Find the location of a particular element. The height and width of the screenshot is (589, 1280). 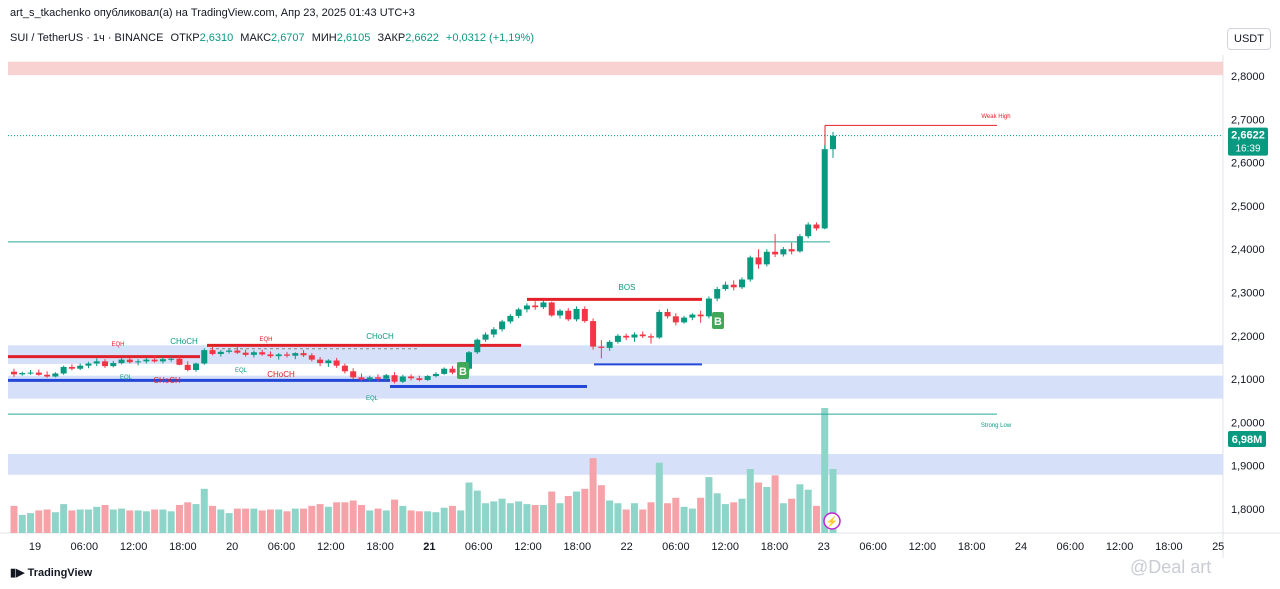

price-tick: 2,1000 is located at coordinates (1248, 380).